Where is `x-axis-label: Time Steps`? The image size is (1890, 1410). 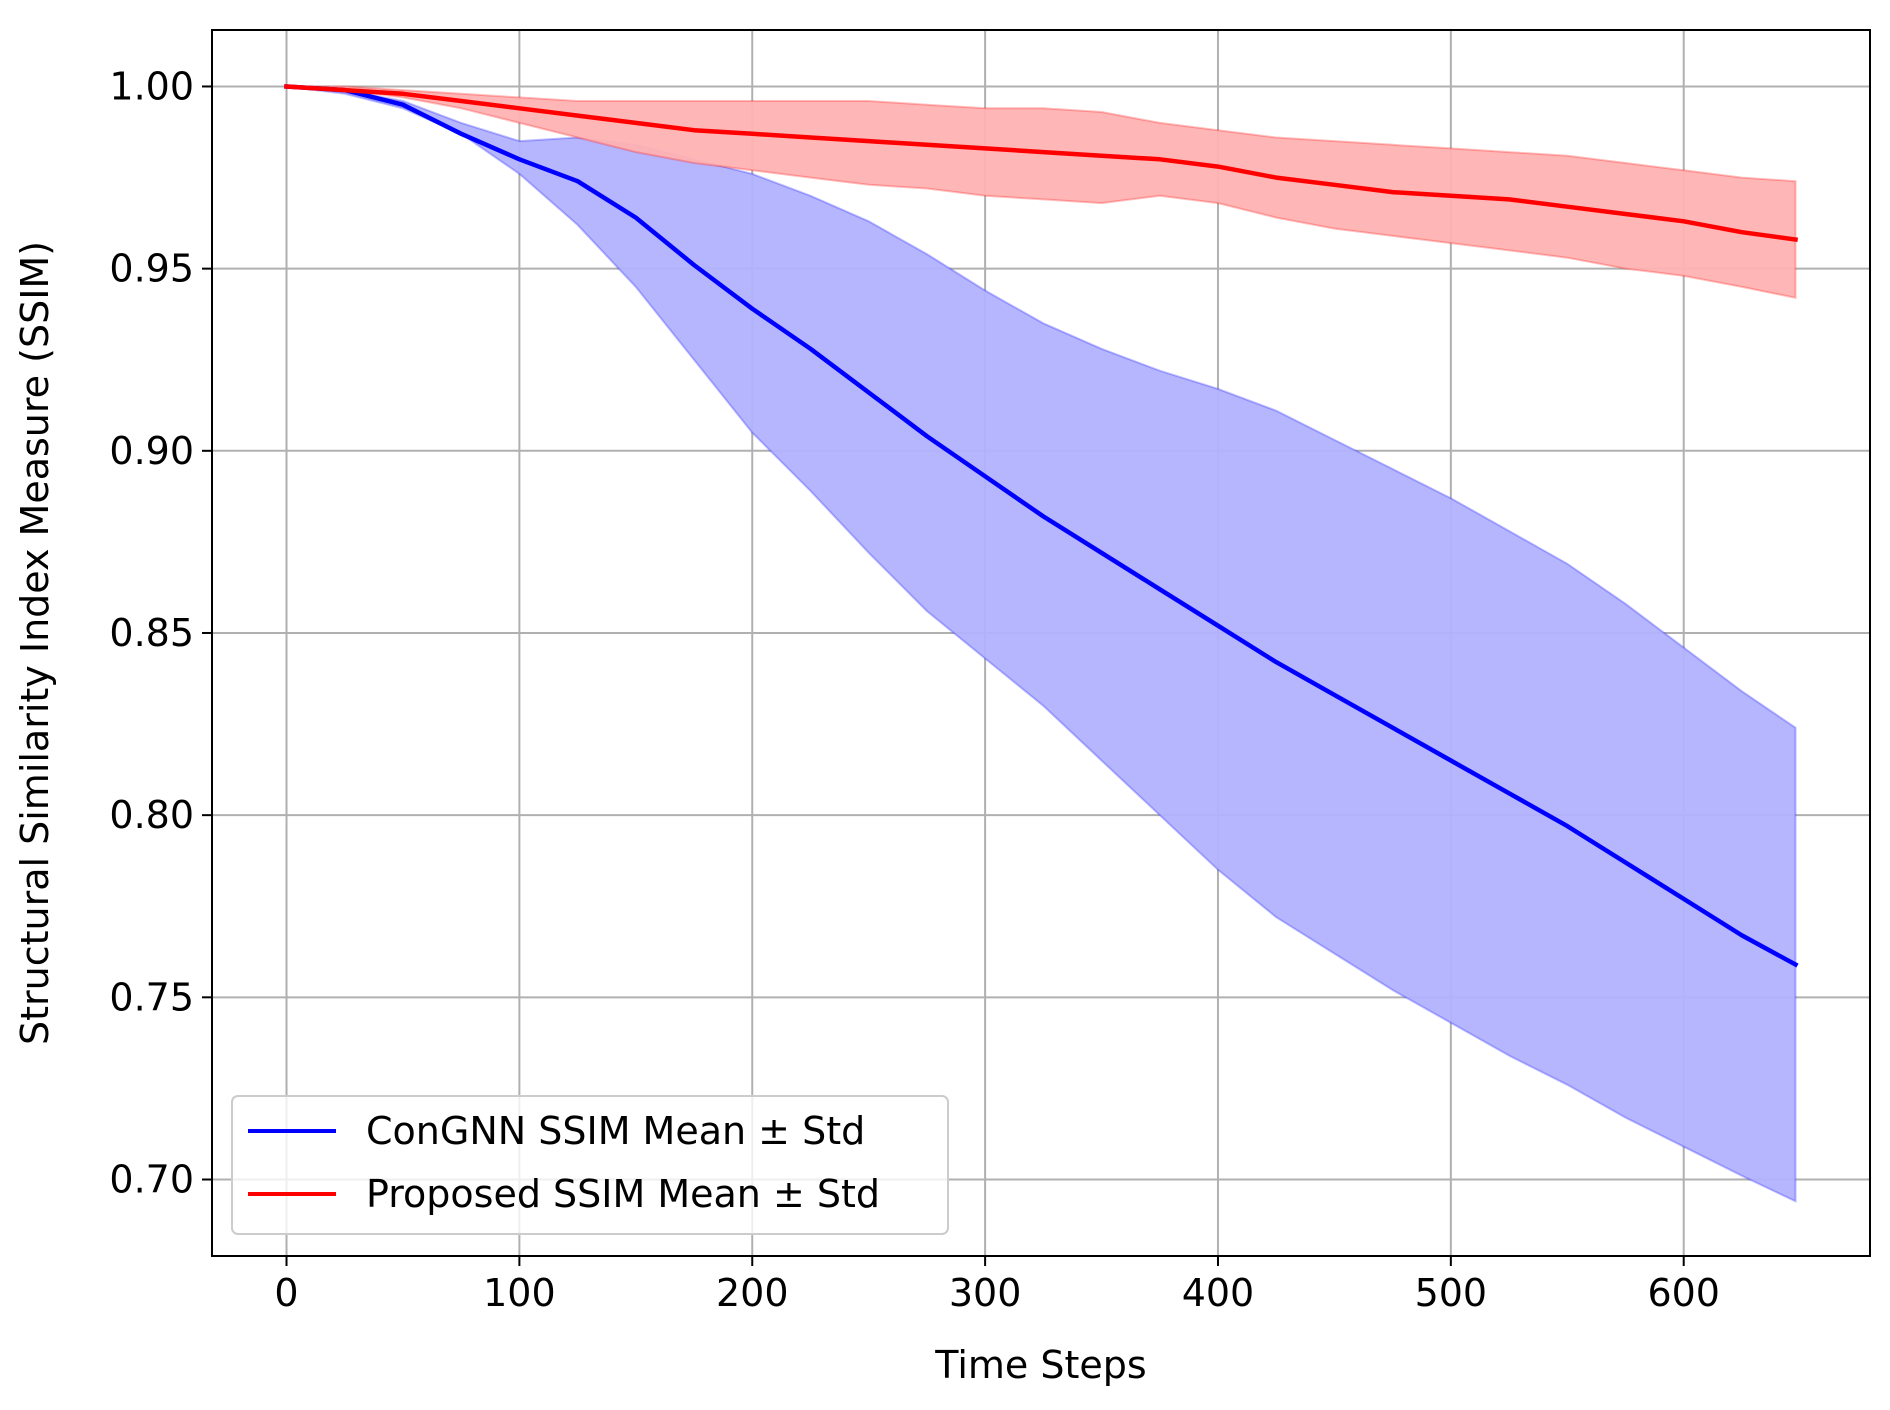 x-axis-label: Time Steps is located at coordinates (1040, 1365).